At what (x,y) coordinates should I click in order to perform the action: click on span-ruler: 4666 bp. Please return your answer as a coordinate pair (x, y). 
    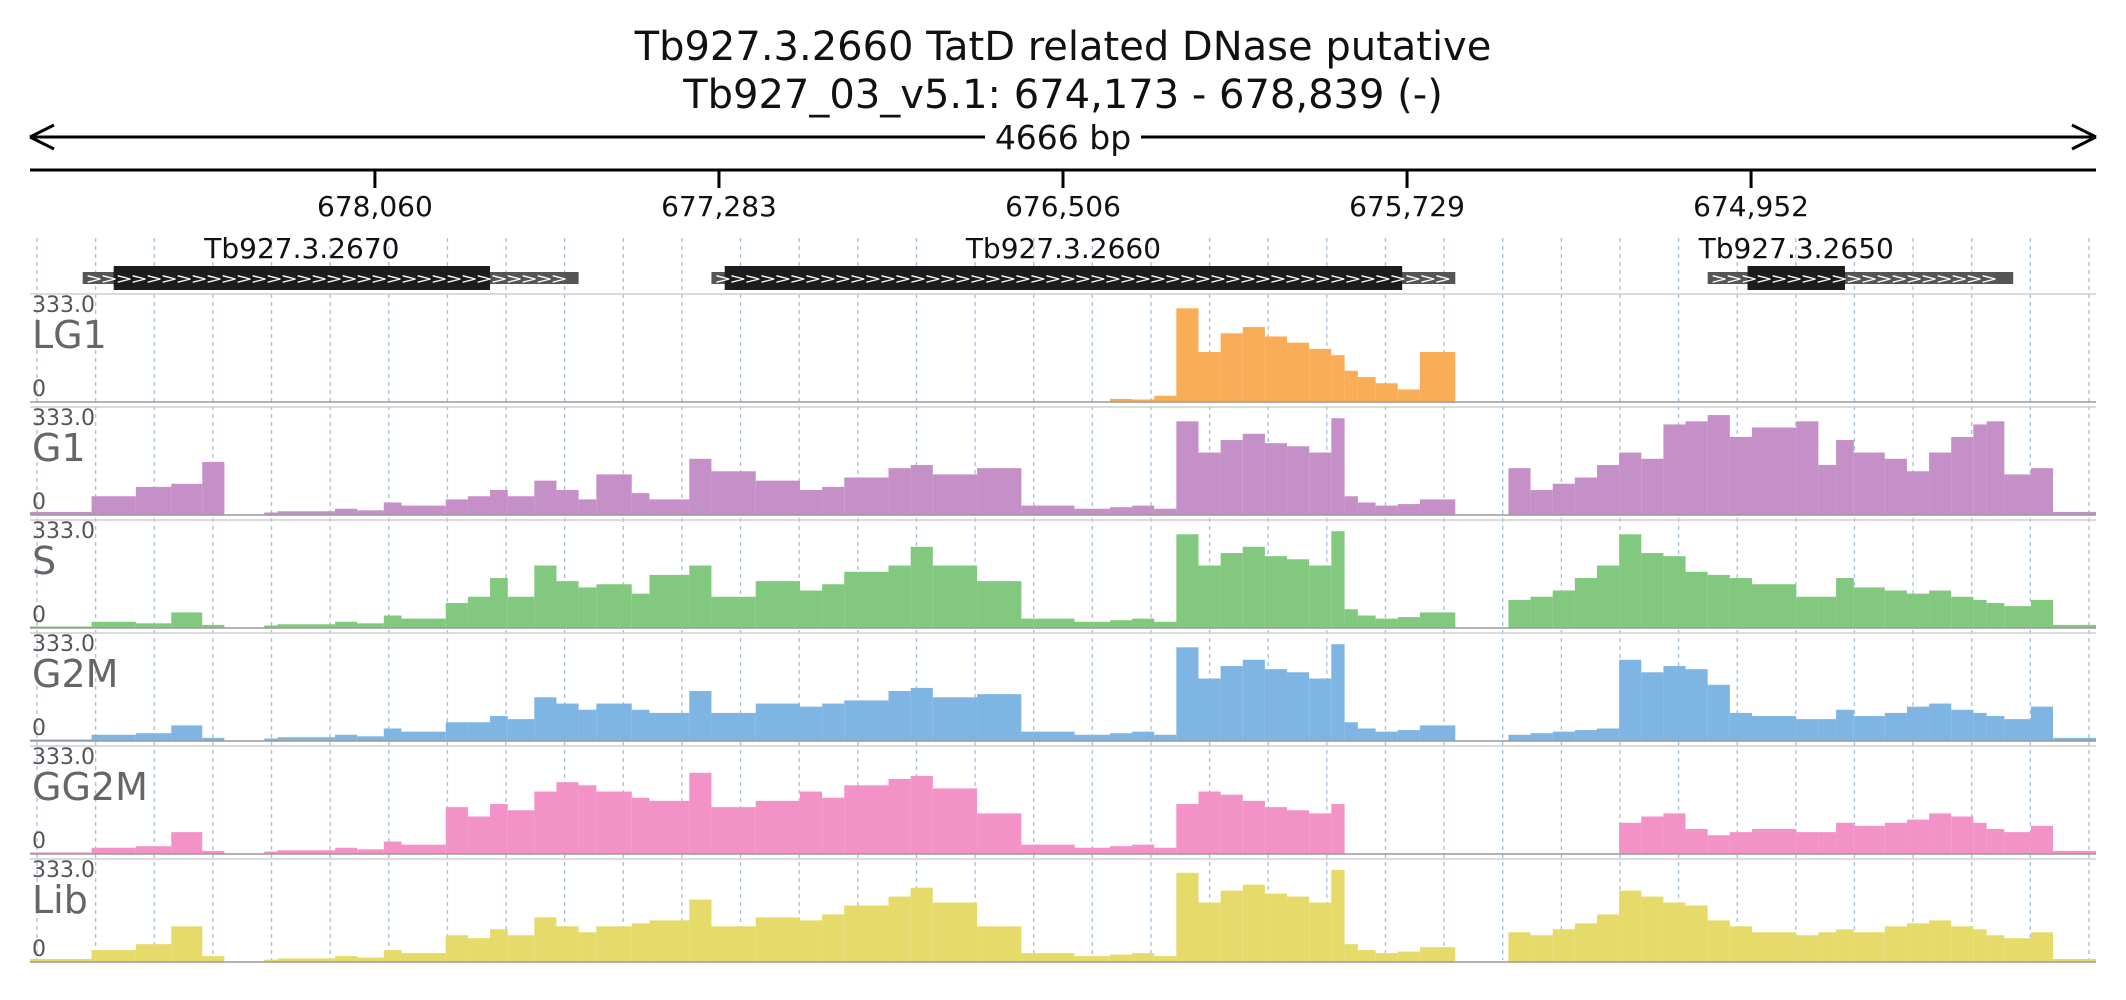
    Looking at the image, I should click on (1063, 137).